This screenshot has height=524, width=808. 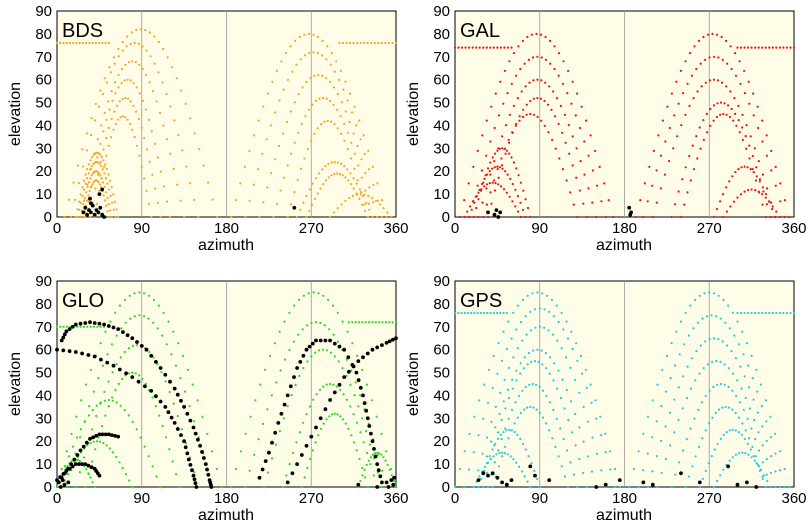 I want to click on y-tick-label: 30, so click(x=441, y=418).